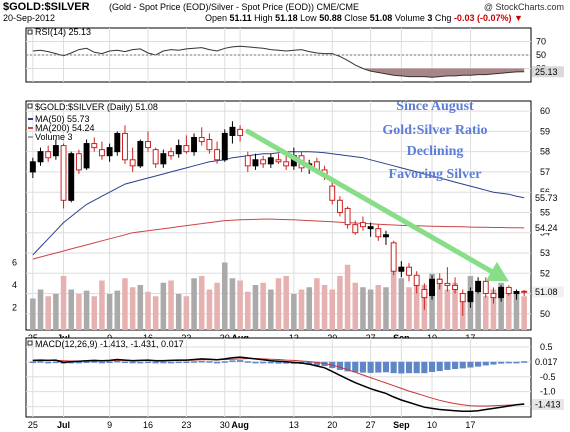  Describe the element at coordinates (546, 198) in the screenshot. I see `ma50-last: 55.73` at that location.